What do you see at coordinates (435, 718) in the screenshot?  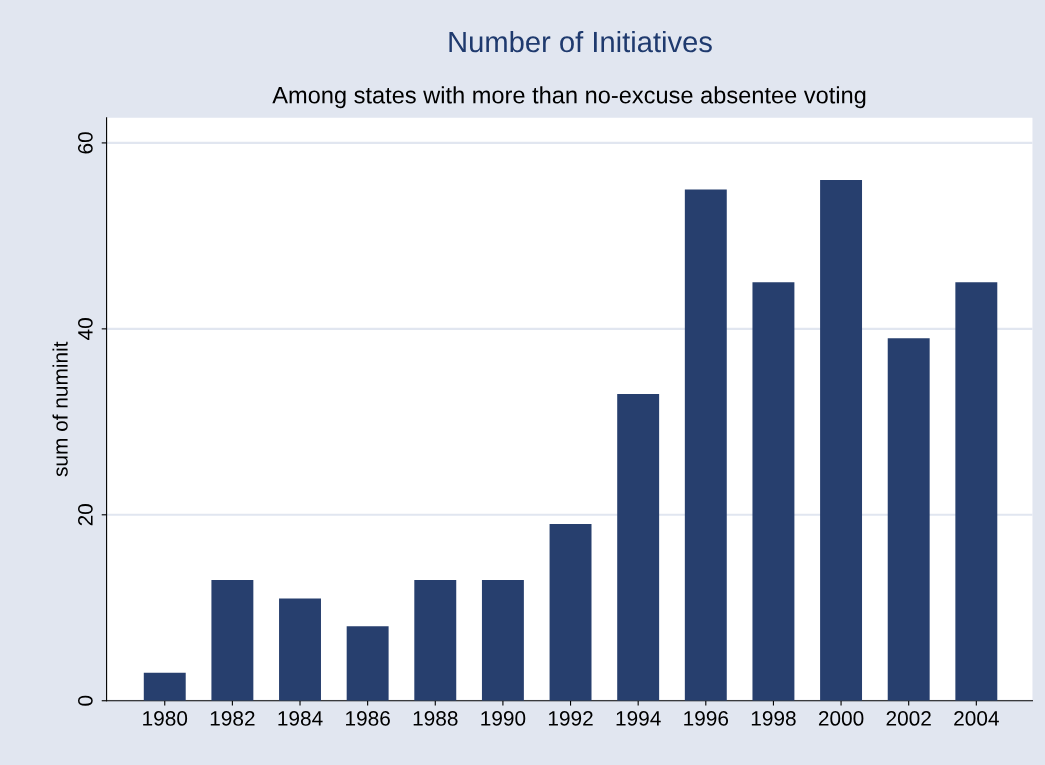 I see `x-tick-label: 1988` at bounding box center [435, 718].